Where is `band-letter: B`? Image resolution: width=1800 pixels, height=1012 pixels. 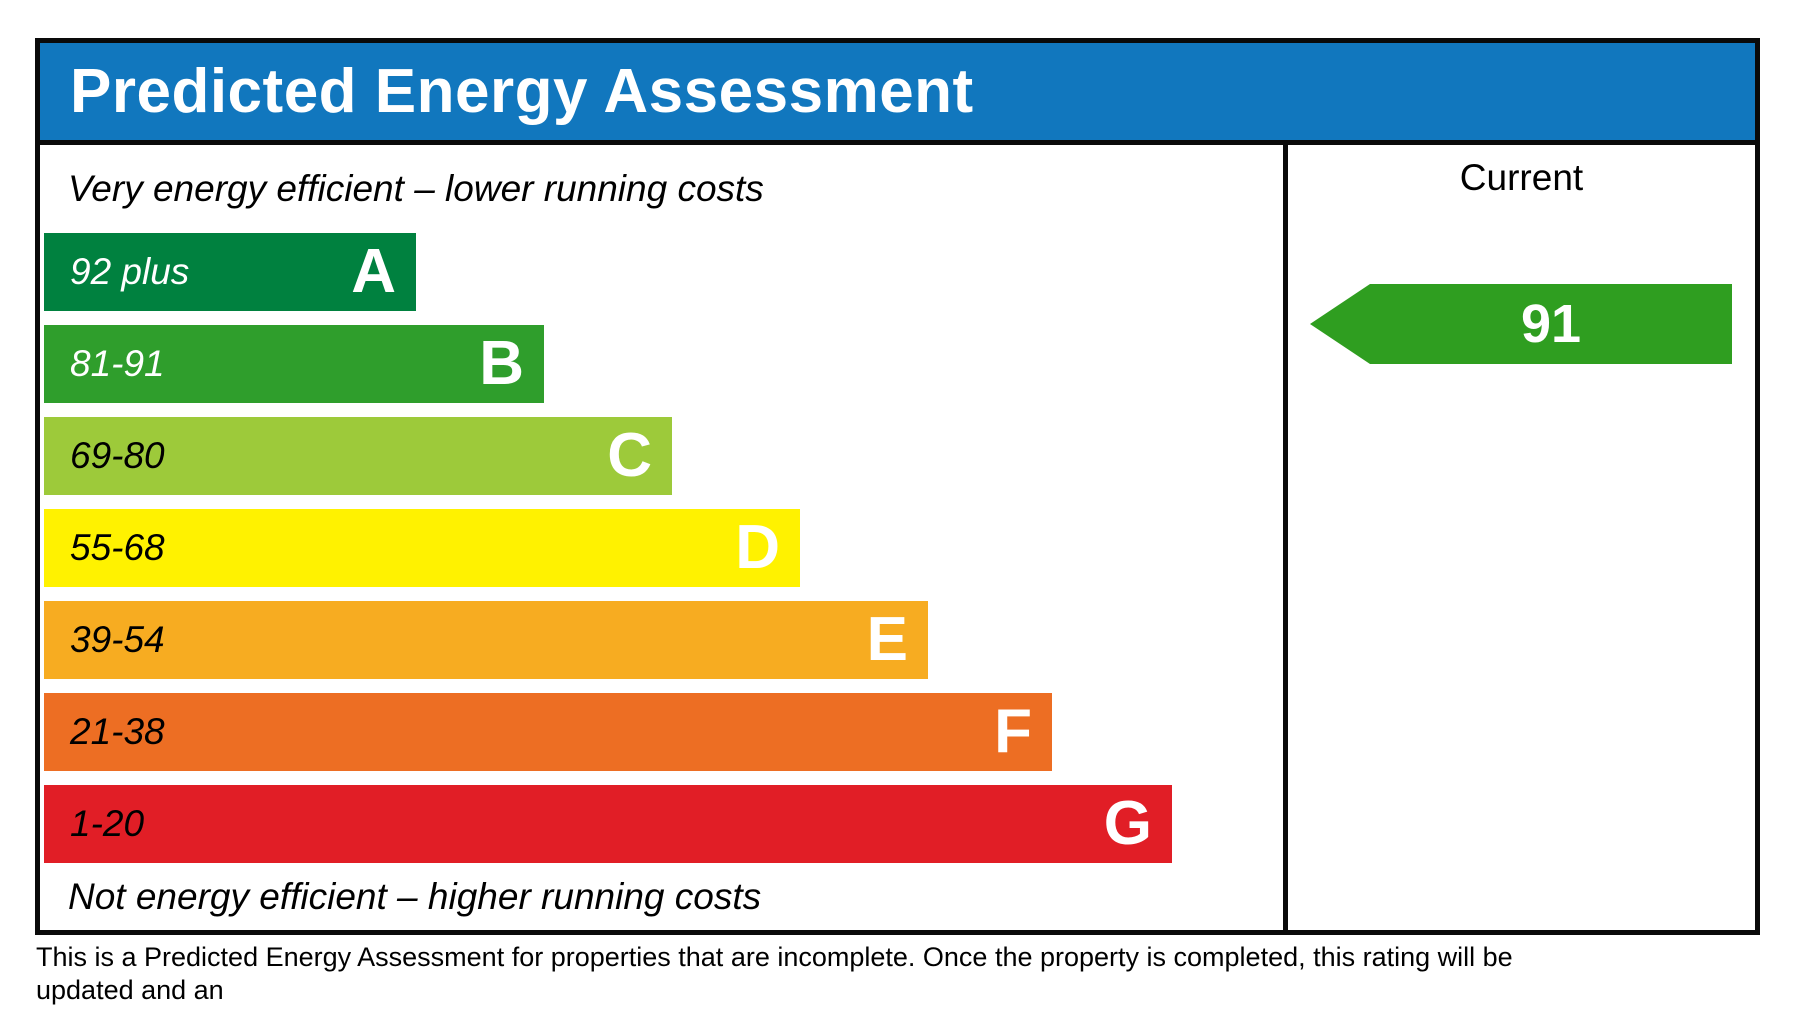 band-letter: B is located at coordinates (501, 363).